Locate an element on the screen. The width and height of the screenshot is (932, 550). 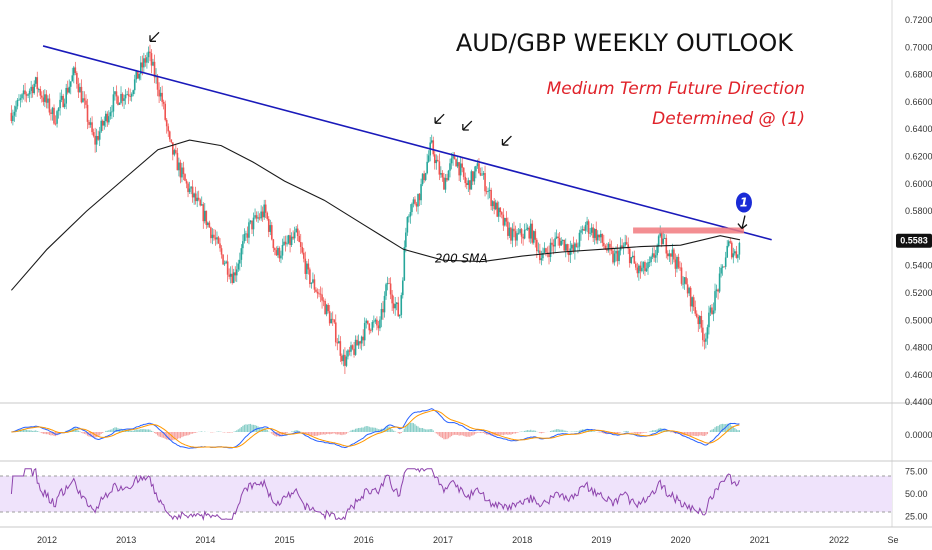
rsi-line is located at coordinates (375, 494).